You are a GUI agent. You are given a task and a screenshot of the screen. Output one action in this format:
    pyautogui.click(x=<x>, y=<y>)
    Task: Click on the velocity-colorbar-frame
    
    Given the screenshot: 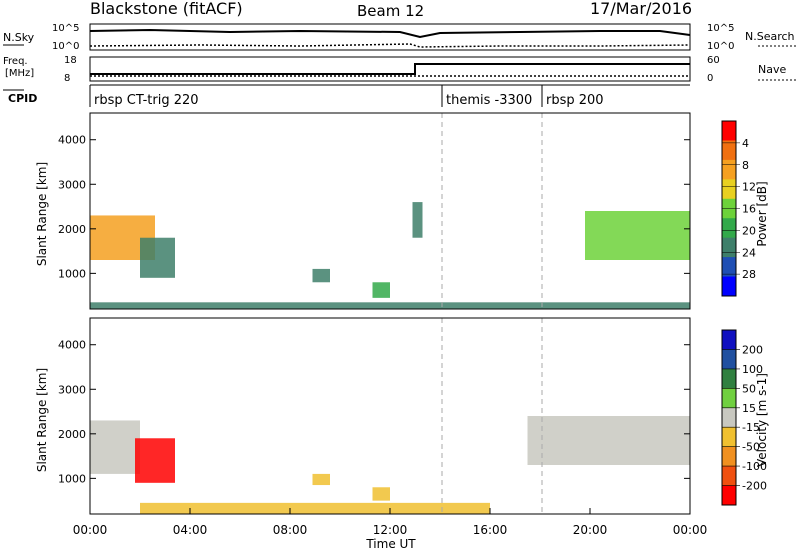 What is the action you would take?
    pyautogui.click(x=729, y=417)
    